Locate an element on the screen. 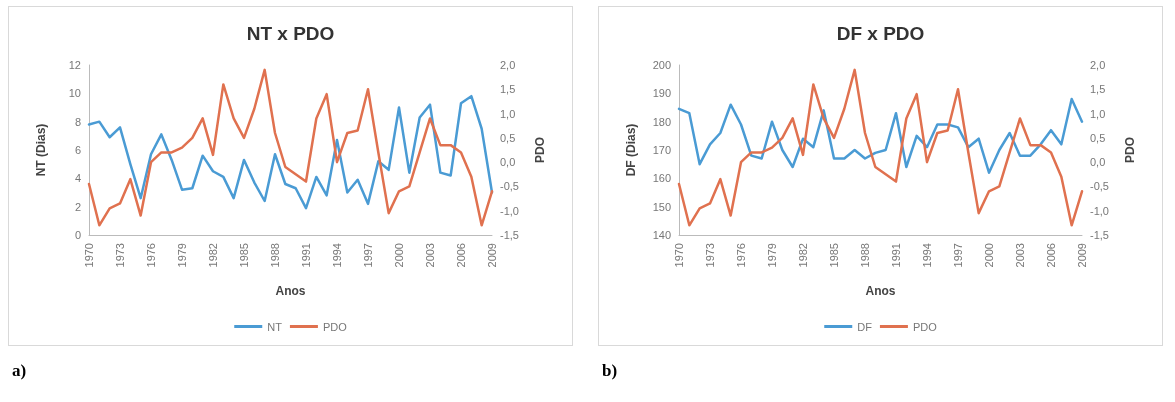 Image resolution: width=1175 pixels, height=402 pixels. y-tick-label: 4 is located at coordinates (77, 178).